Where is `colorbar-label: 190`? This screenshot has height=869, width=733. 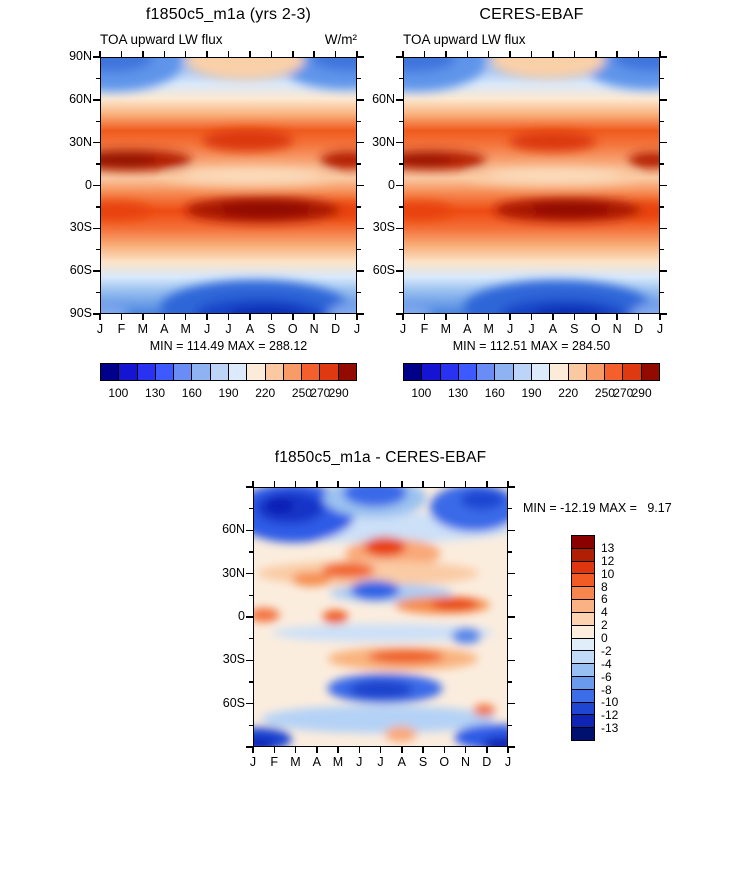 colorbar-label: 190 is located at coordinates (228, 393).